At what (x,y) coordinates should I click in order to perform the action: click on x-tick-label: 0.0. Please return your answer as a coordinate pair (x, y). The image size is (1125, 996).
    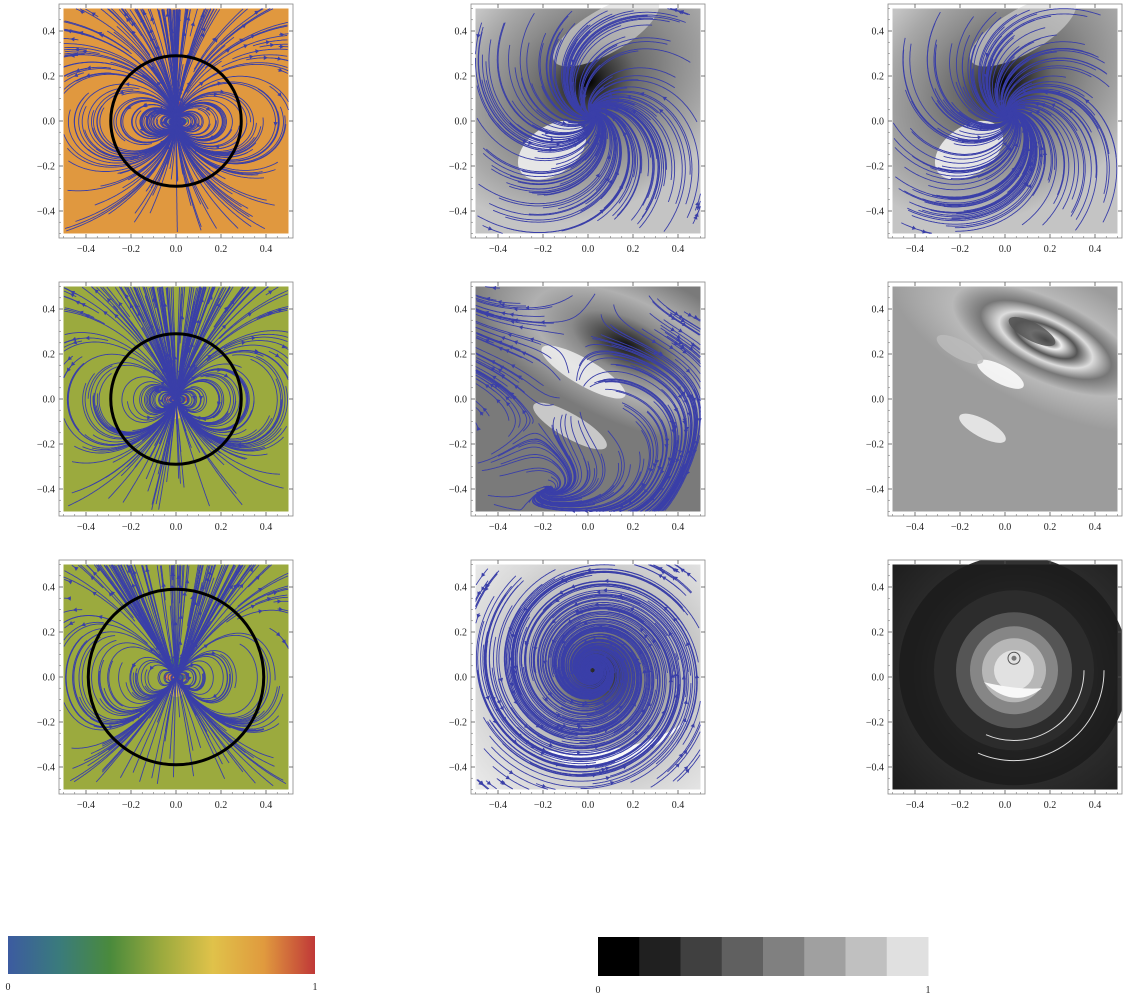
    Looking at the image, I should click on (176, 527).